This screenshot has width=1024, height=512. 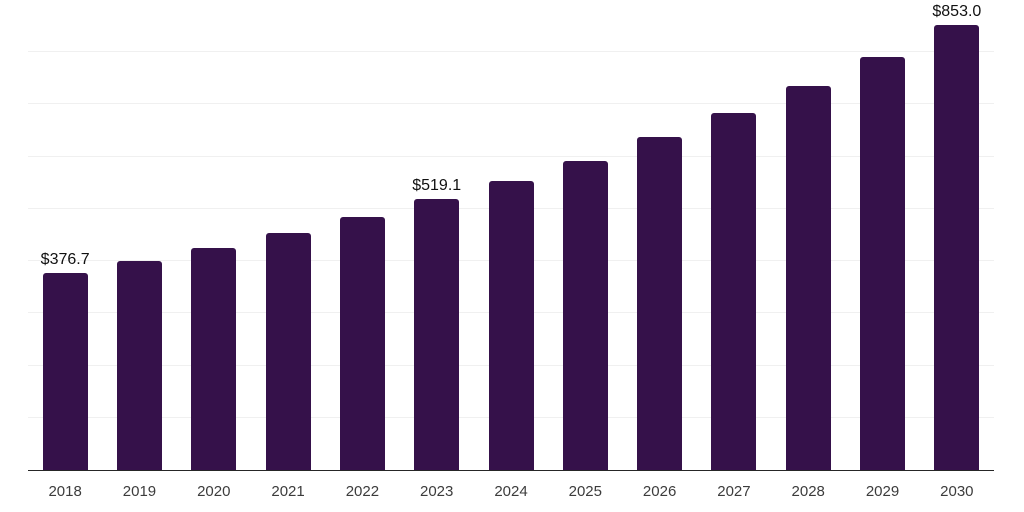 I want to click on bar-2024, so click(x=511, y=325).